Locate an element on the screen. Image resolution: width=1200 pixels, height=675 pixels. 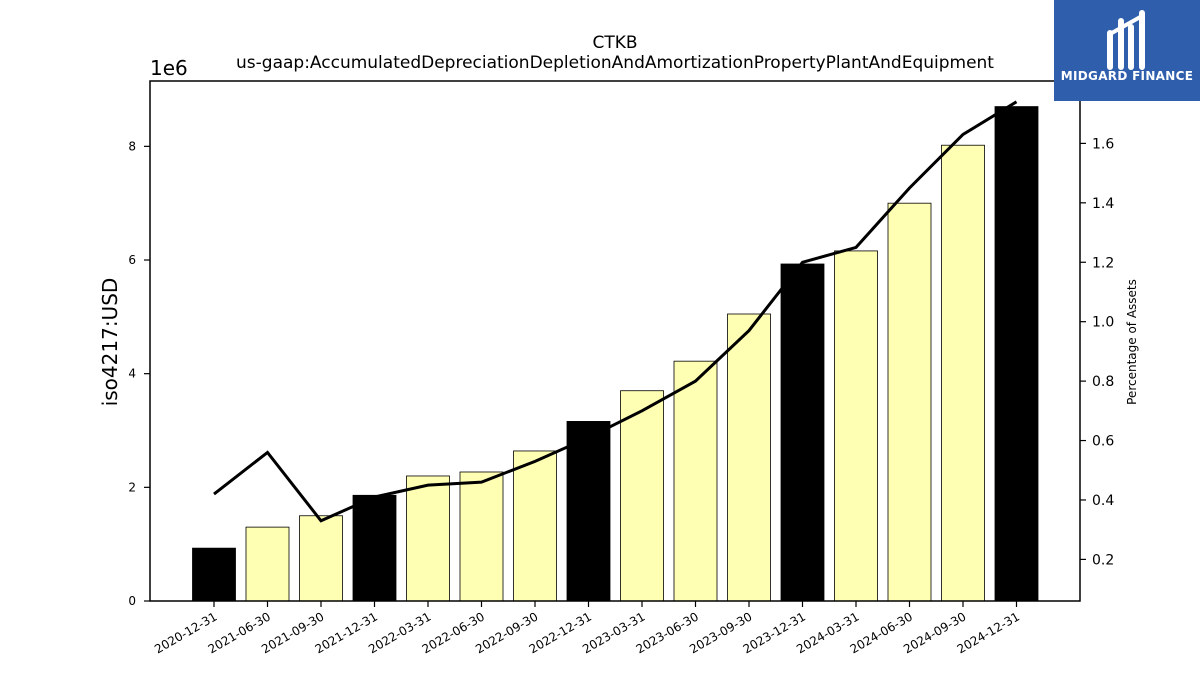
y-tick-label-6: 6 is located at coordinates (132, 260).